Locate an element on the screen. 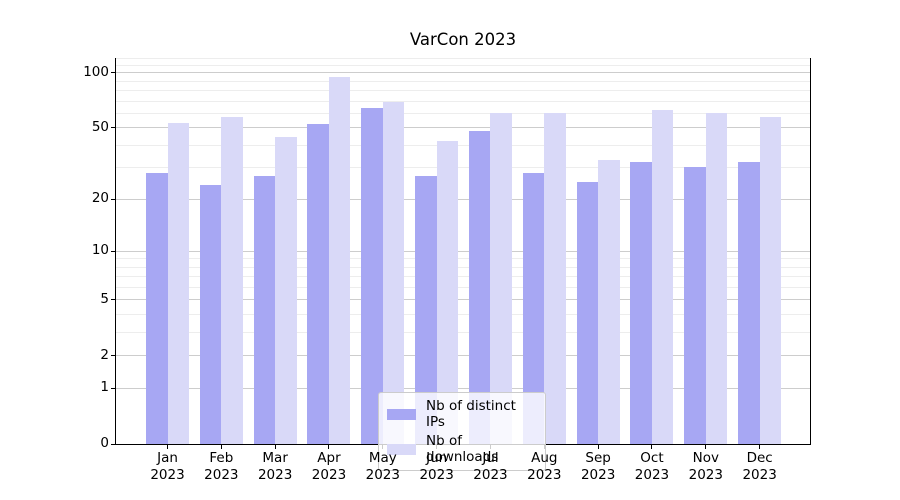 The width and height of the screenshot is (900, 500). legend-label: Nb of downloads is located at coordinates (462, 449).